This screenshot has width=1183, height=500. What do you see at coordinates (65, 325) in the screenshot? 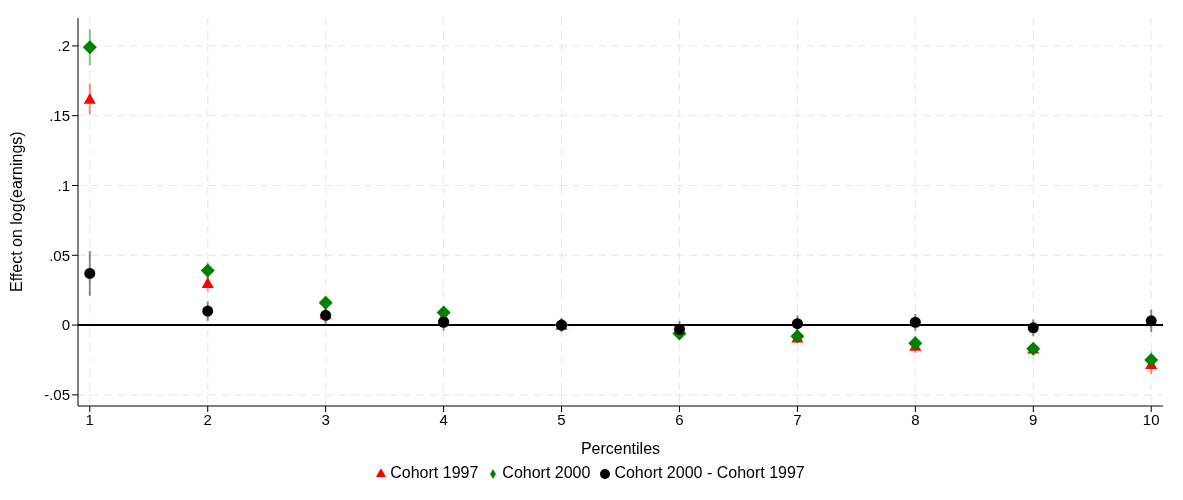
I see `y-tick-label: 0` at bounding box center [65, 325].